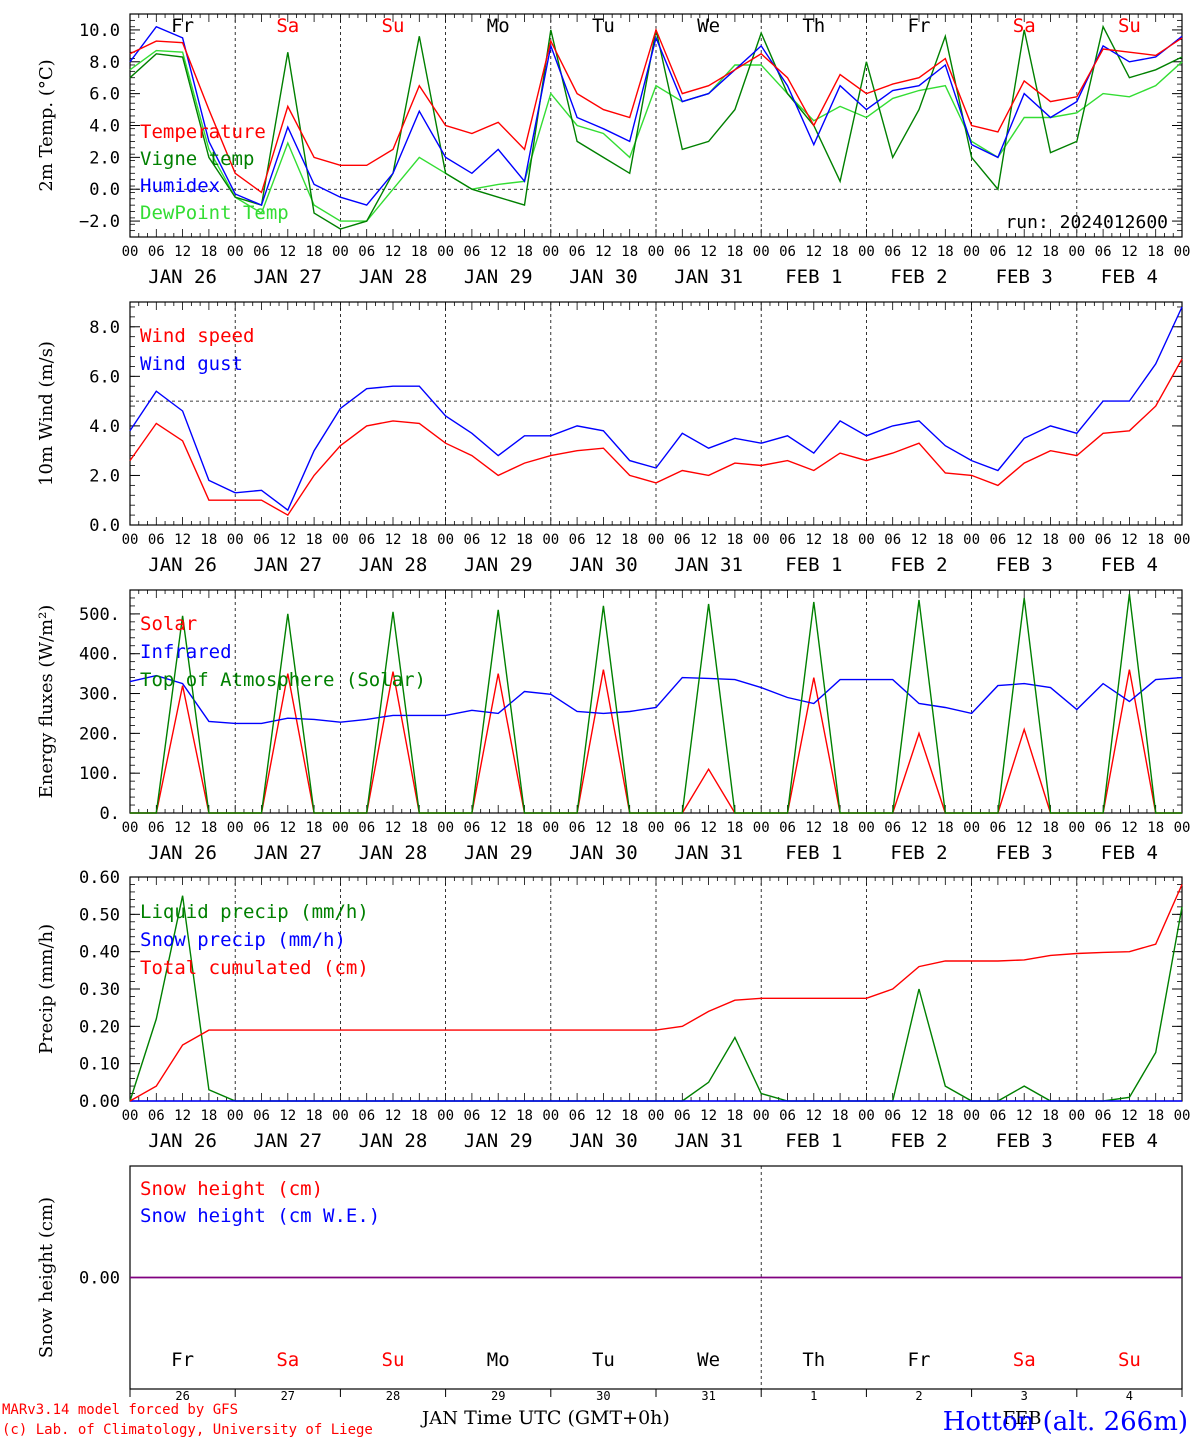 The width and height of the screenshot is (1194, 1440). What do you see at coordinates (603, 1360) in the screenshot?
I see `weekday-label: Tu` at bounding box center [603, 1360].